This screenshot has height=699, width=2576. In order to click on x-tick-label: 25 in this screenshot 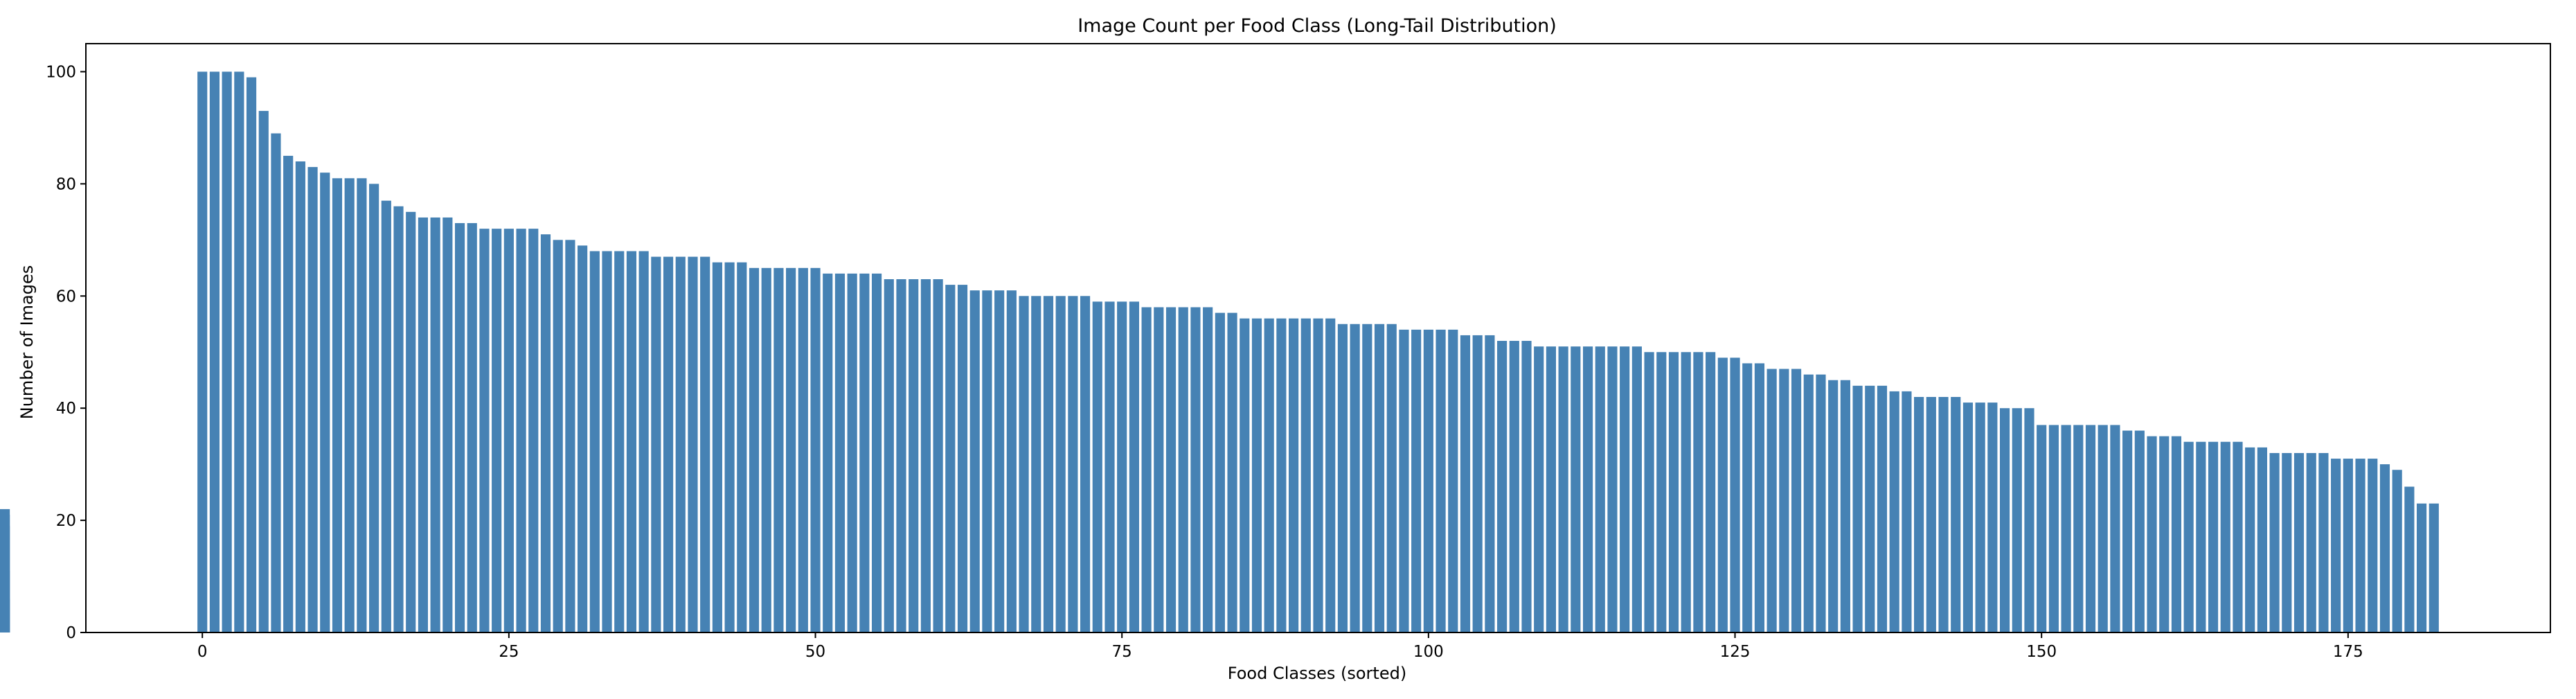, I will do `click(509, 652)`.